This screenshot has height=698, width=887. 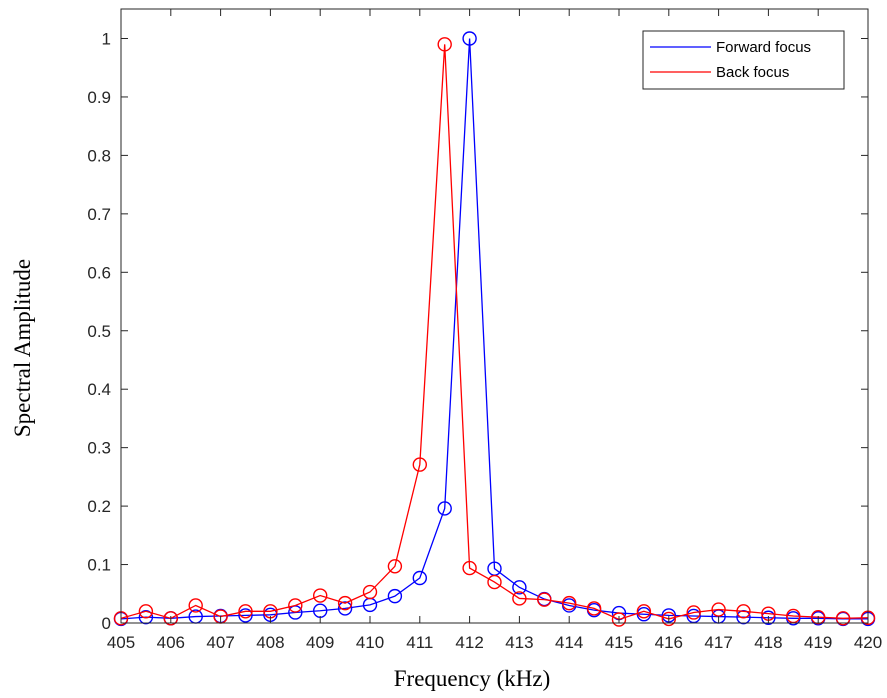 What do you see at coordinates (472, 678) in the screenshot?
I see `x-axis-label: Frequency (kHz)` at bounding box center [472, 678].